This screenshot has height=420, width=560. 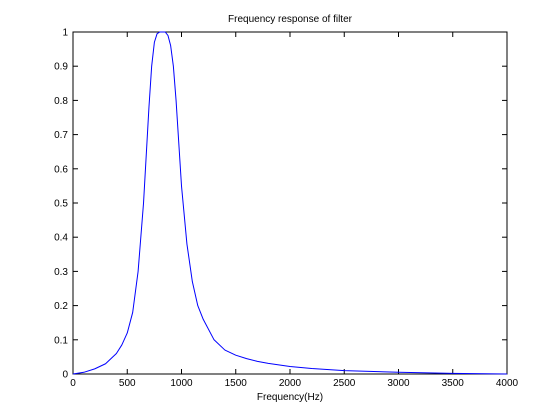 What do you see at coordinates (181, 383) in the screenshot?
I see `x-tick-label: 1000` at bounding box center [181, 383].